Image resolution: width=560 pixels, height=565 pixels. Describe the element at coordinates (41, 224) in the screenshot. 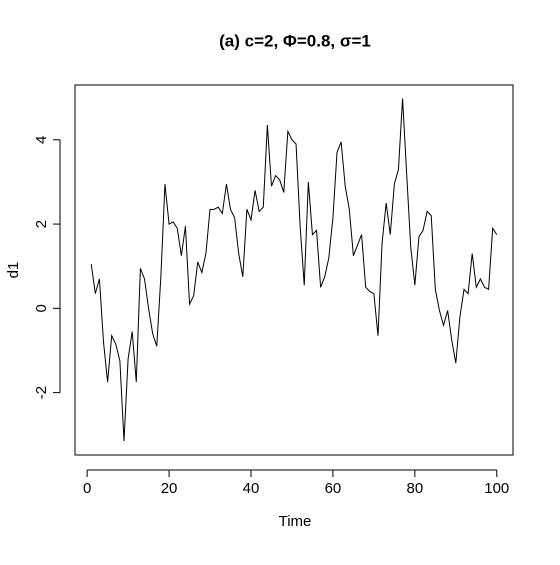

I see `y-tick-label: 2` at that location.